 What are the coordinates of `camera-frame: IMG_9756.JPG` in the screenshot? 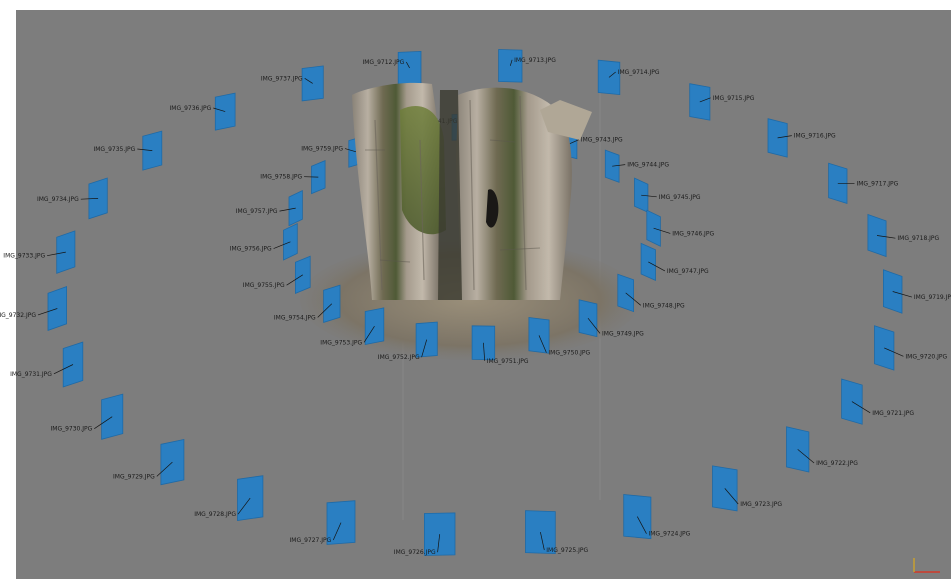 It's located at (264, 241).